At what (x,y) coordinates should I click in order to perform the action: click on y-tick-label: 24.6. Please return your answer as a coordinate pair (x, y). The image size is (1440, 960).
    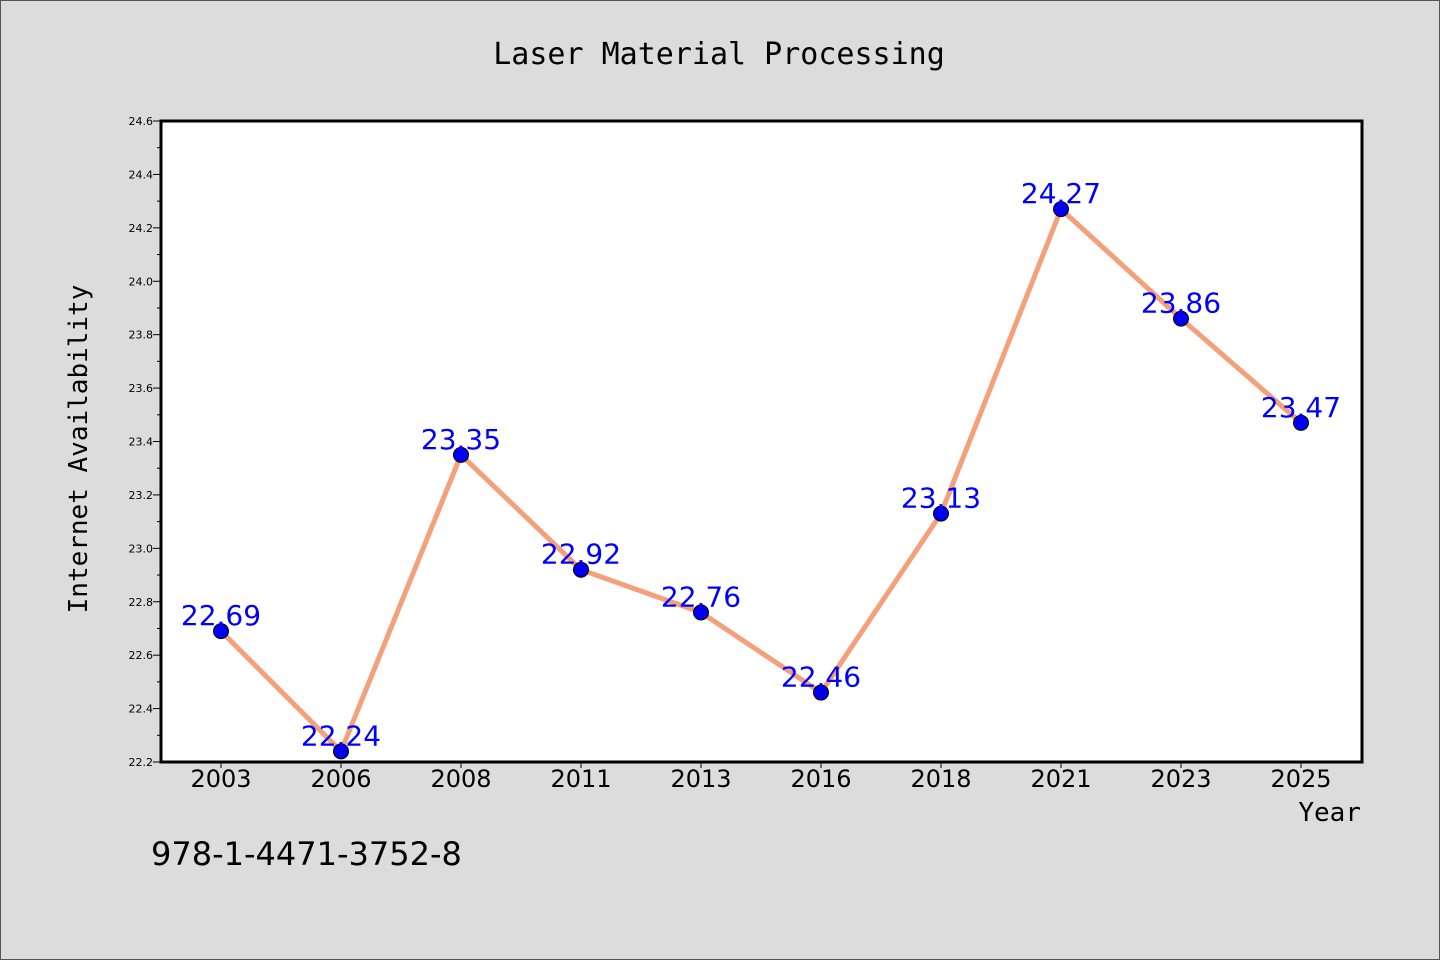
    Looking at the image, I should click on (141, 121).